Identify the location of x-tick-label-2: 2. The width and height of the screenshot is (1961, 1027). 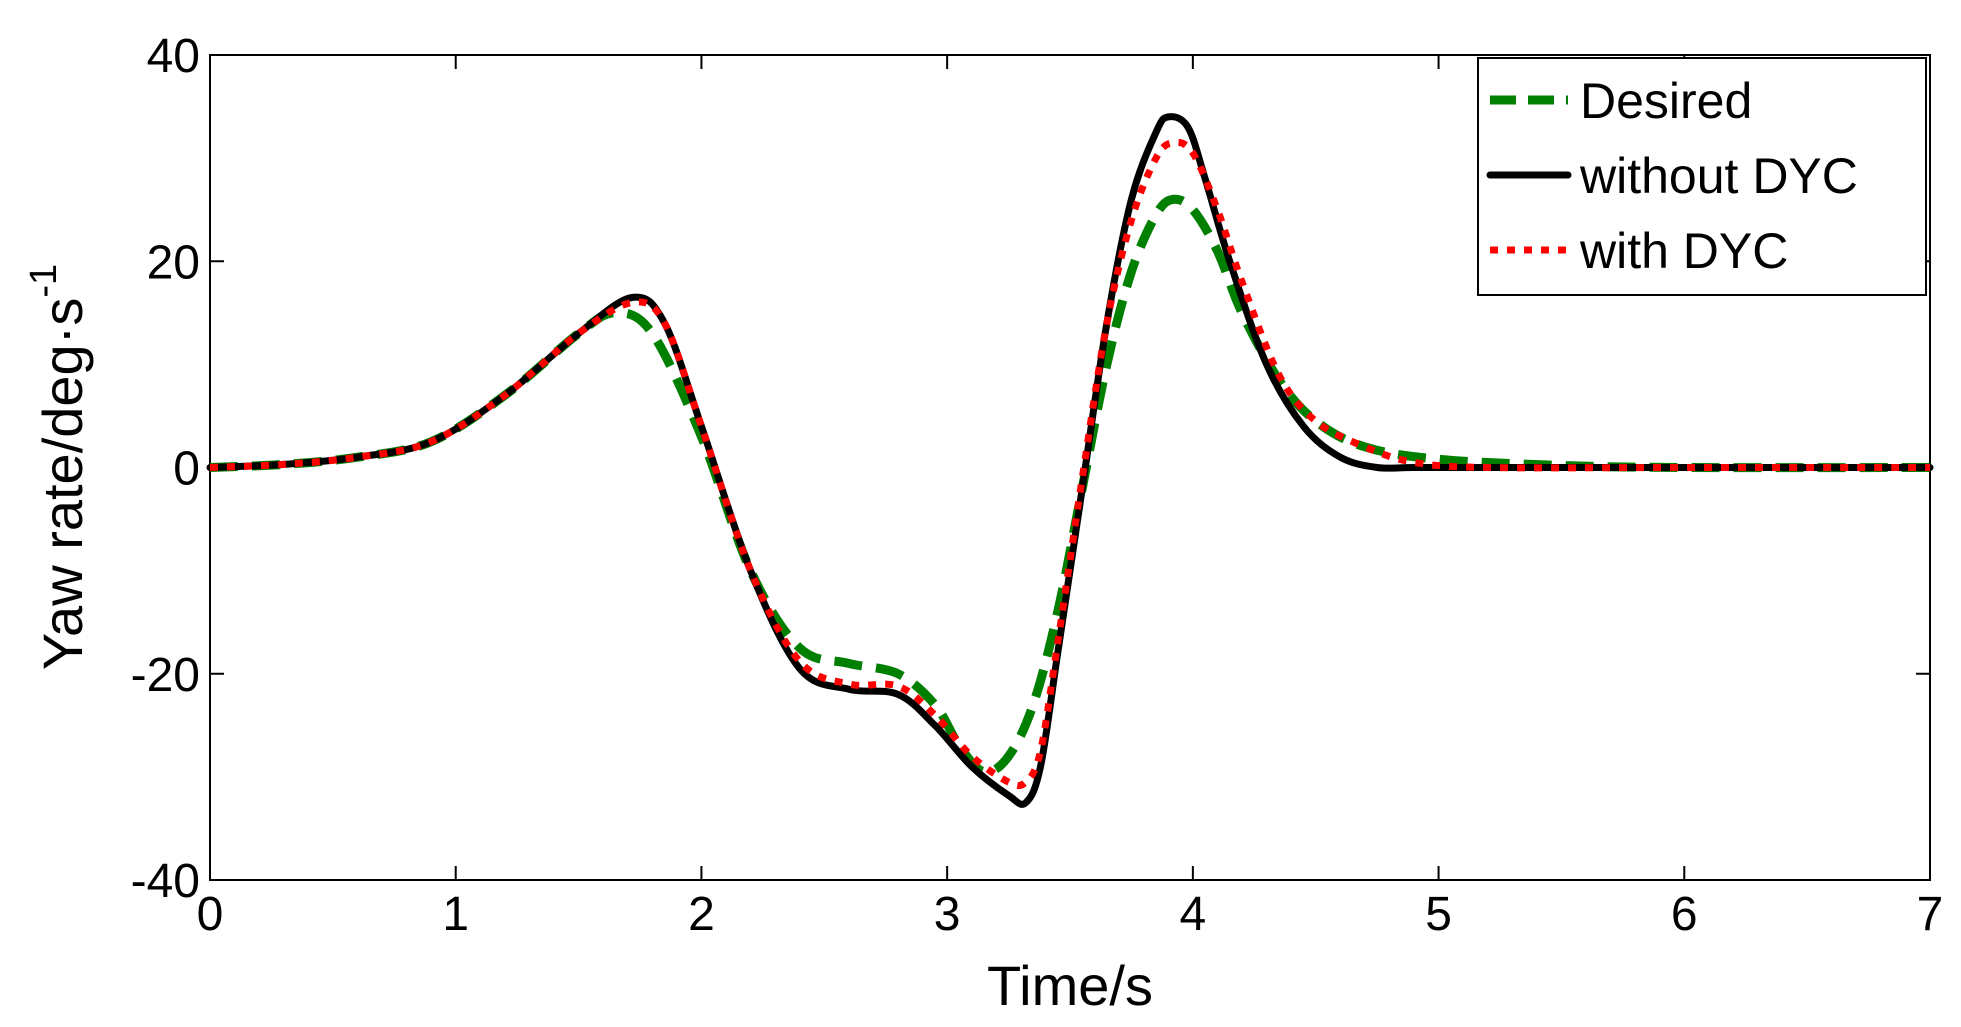
(701, 914).